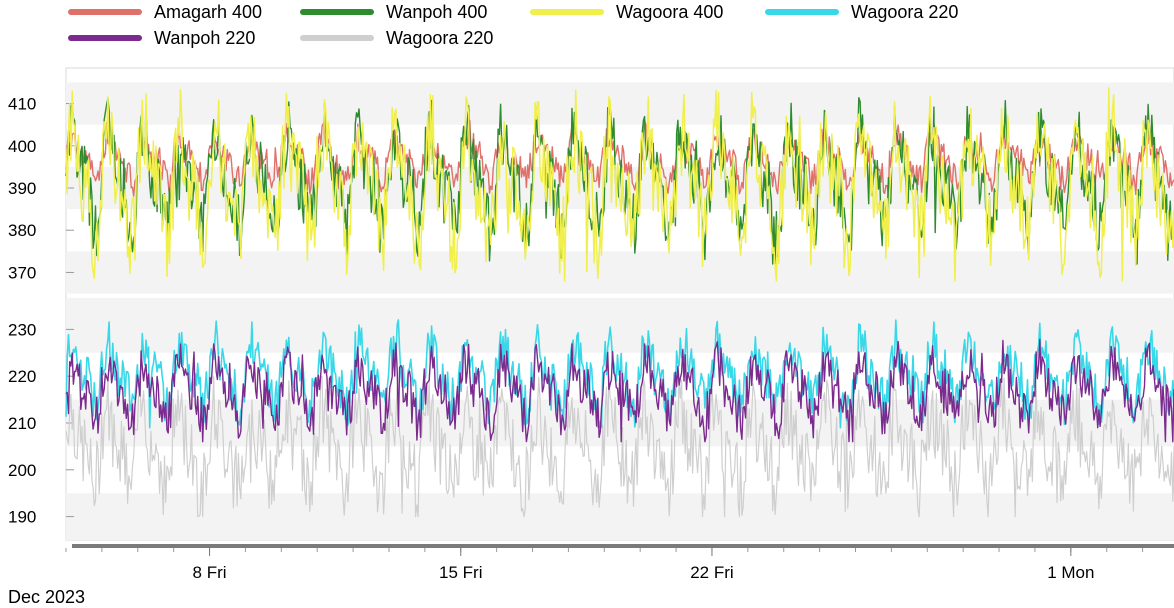  I want to click on legend-item: Wanpoh 220, so click(161, 38).